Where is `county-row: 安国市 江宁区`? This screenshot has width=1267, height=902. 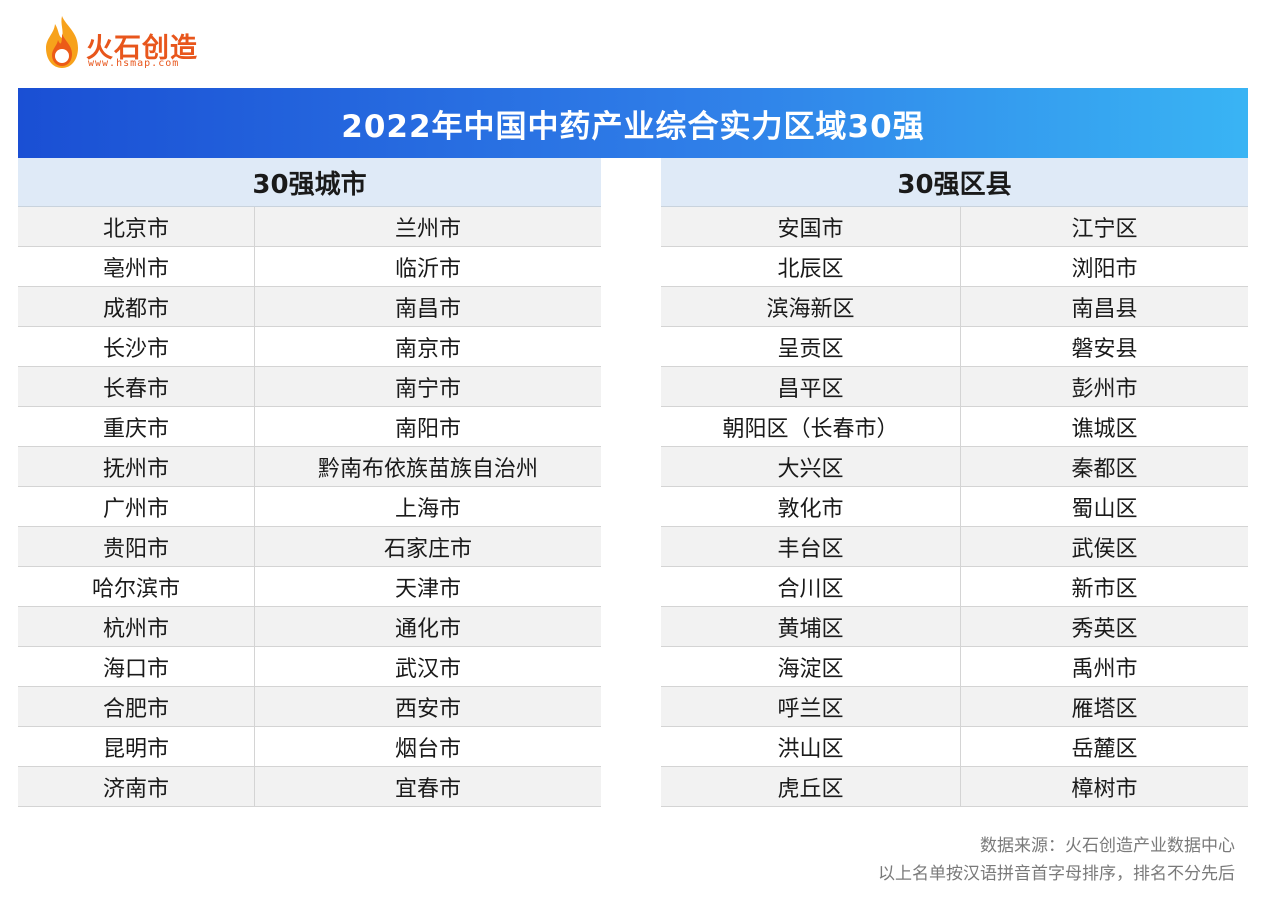 county-row: 安国市 江宁区 is located at coordinates (954, 227).